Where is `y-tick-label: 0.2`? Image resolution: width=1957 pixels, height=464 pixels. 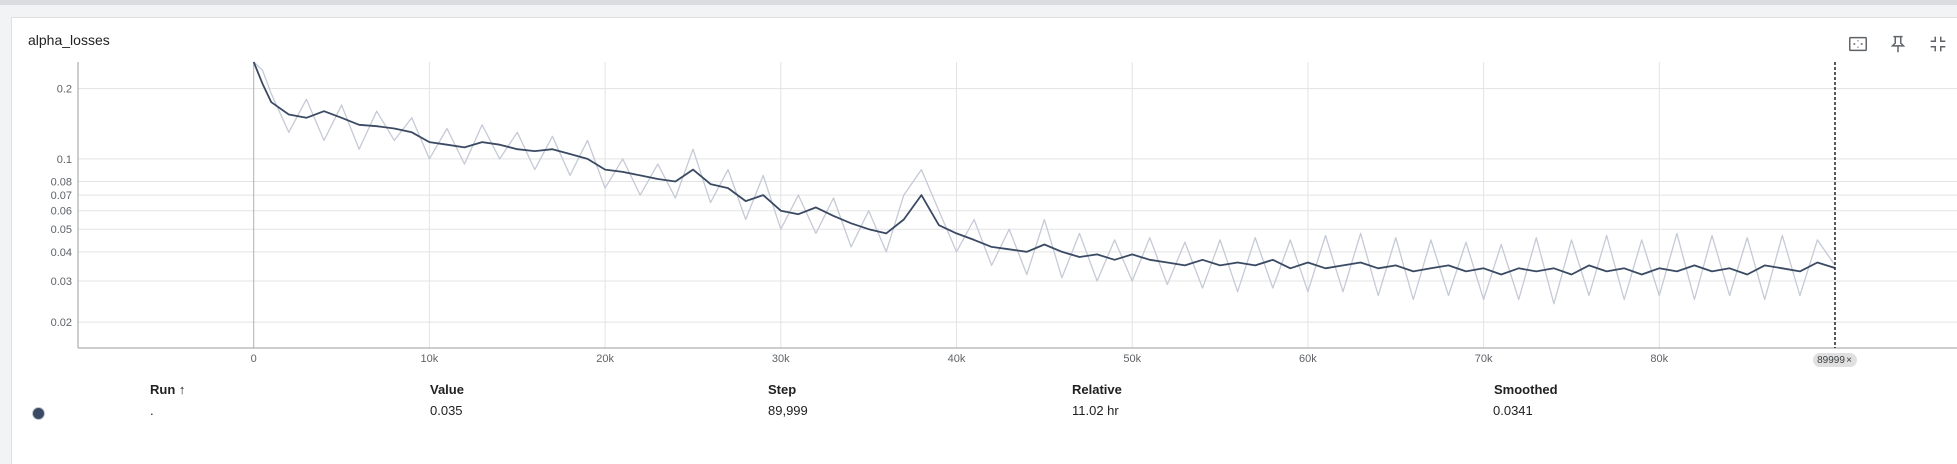
y-tick-label: 0.2 is located at coordinates (64, 90).